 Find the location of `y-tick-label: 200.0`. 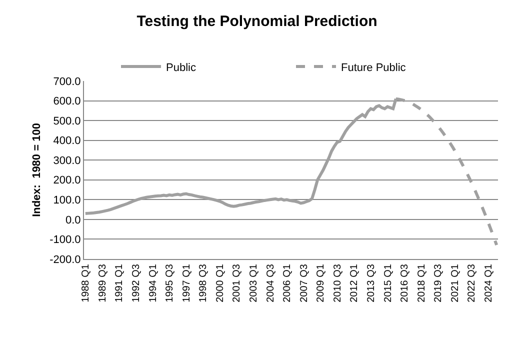

y-tick-label: 200.0 is located at coordinates (67, 180).